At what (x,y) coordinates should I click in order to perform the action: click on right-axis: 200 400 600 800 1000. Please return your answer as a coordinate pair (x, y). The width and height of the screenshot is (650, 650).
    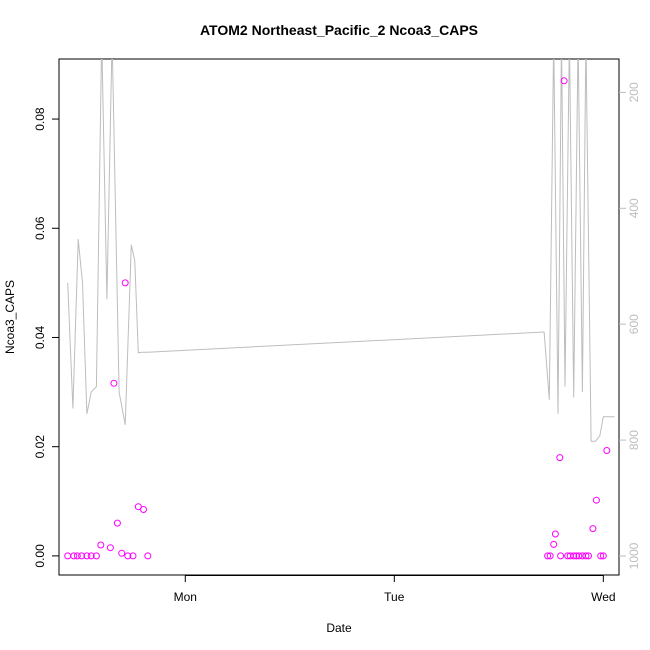
    Looking at the image, I should click on (630, 325).